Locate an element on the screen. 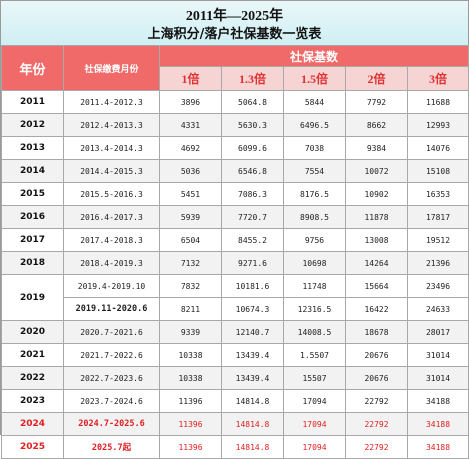 The image size is (469, 459). cell-base-value: 14264 is located at coordinates (376, 263).